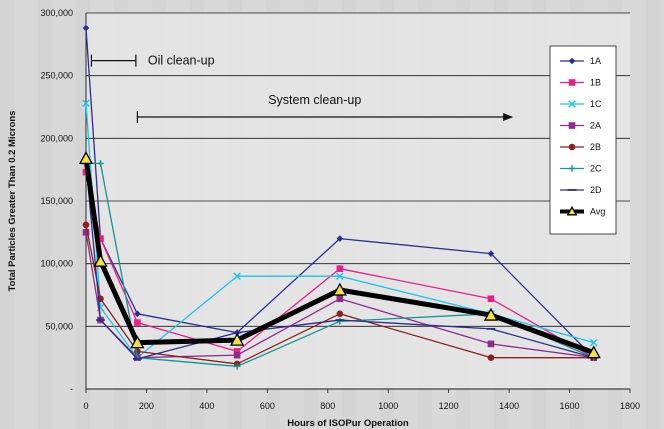 This screenshot has width=664, height=429. I want to click on legend-label: 1C, so click(596, 104).